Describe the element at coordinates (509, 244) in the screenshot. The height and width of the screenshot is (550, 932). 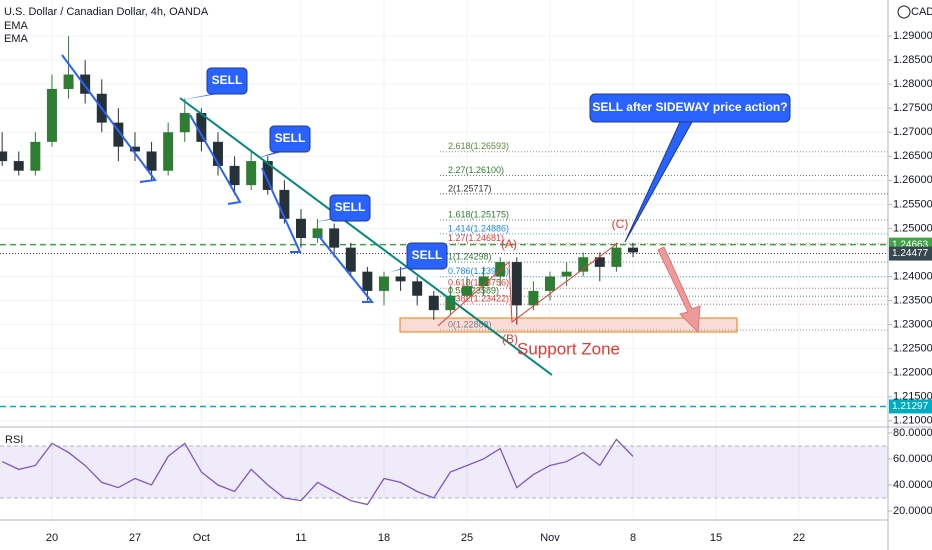
I see `wave-label: (A)` at that location.